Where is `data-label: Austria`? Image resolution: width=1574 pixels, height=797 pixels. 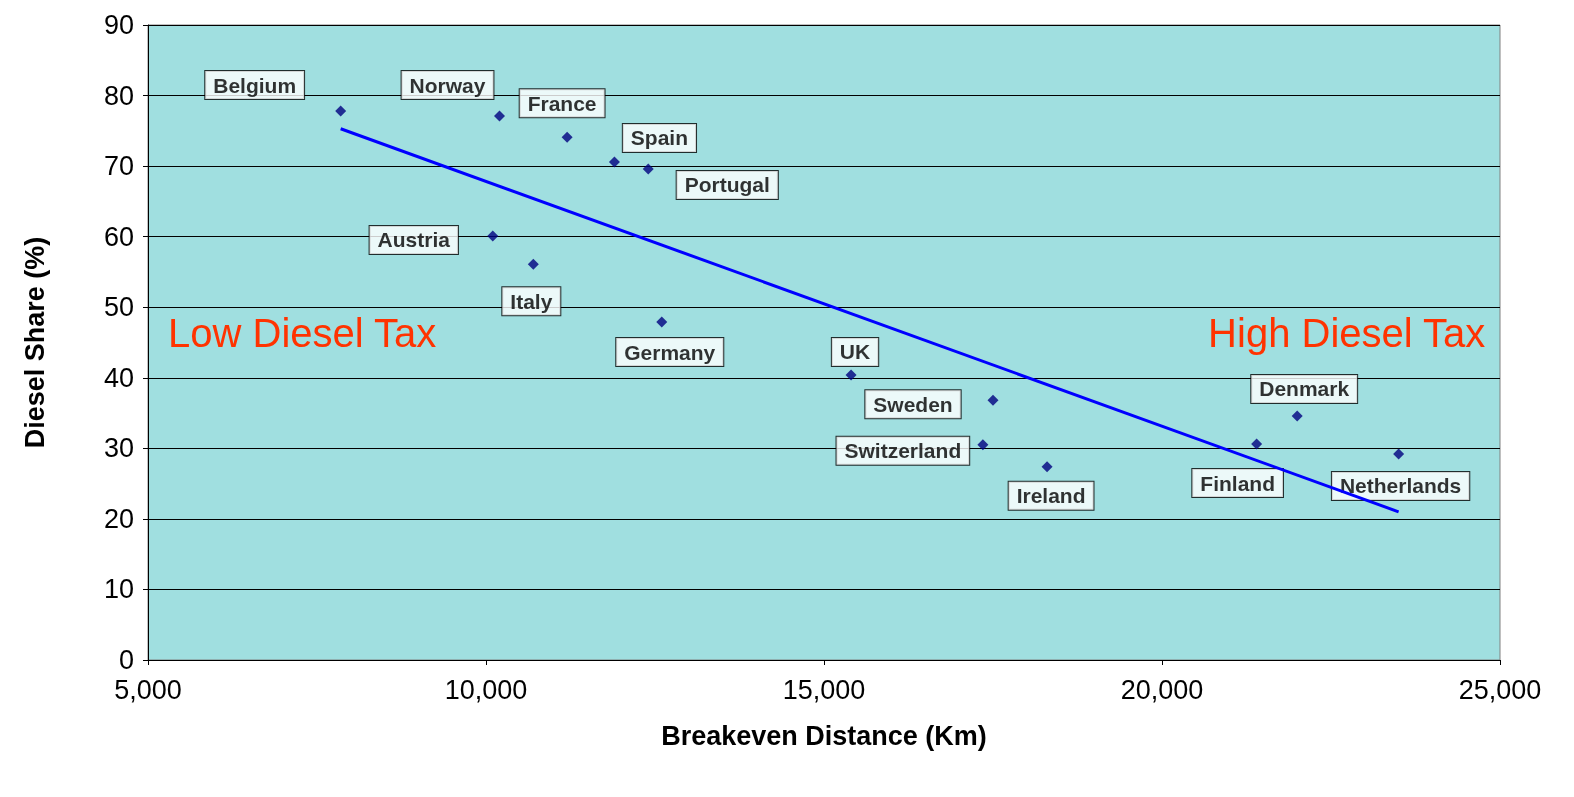 data-label: Austria is located at coordinates (414, 240).